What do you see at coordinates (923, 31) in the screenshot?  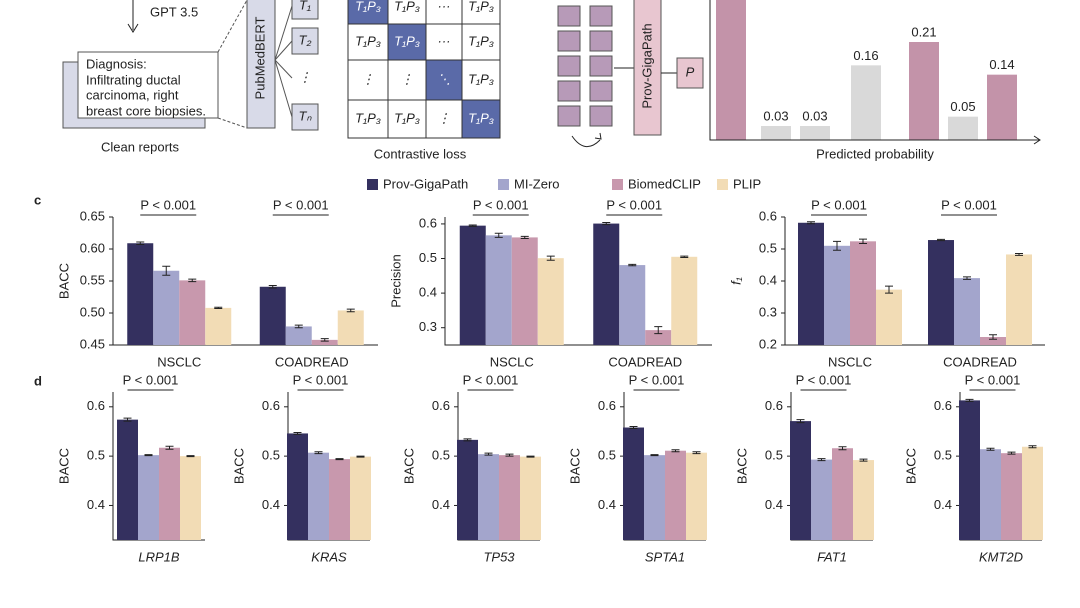 I see `value-label: 0.21` at bounding box center [923, 31].